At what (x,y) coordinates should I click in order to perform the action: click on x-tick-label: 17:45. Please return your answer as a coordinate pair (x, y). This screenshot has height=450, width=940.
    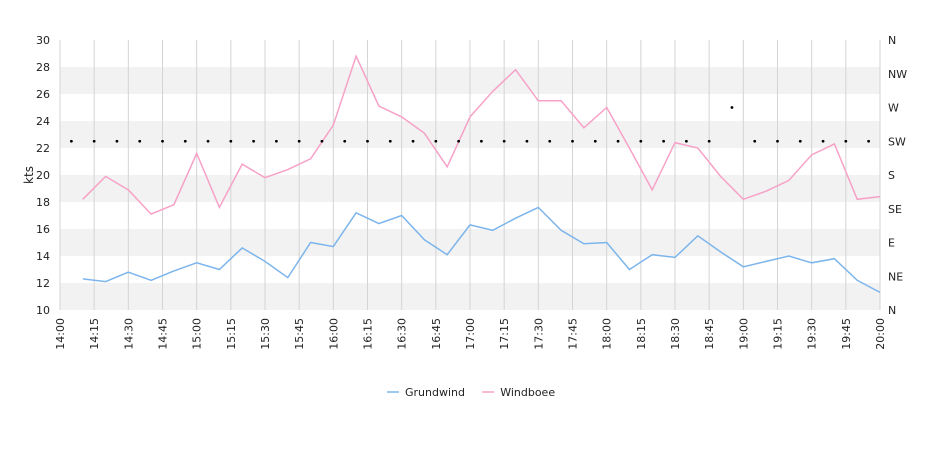
    Looking at the image, I should click on (573, 334).